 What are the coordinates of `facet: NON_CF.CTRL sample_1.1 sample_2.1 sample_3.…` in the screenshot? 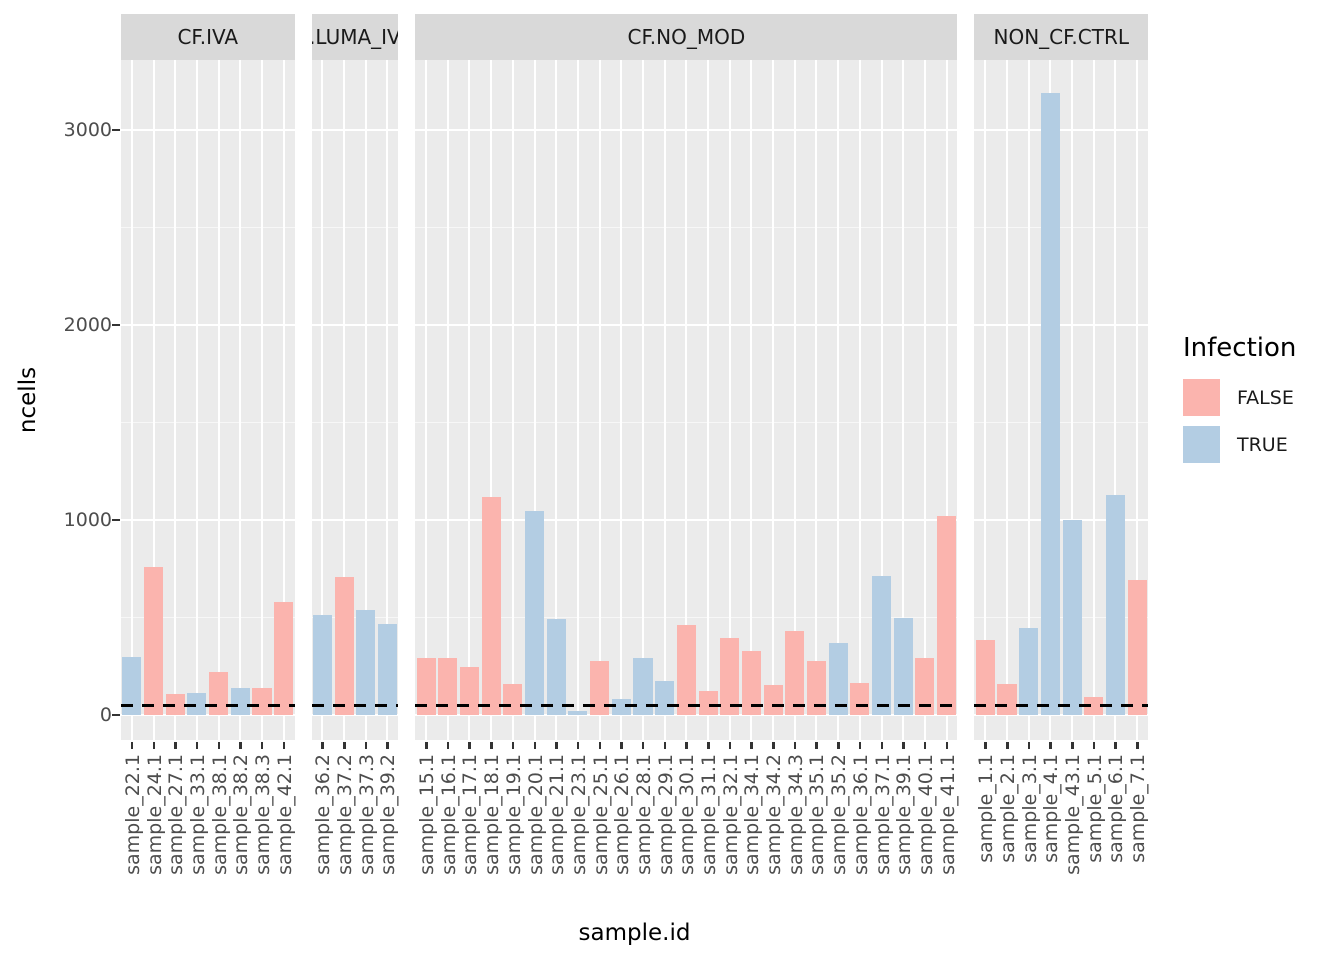 It's located at (1062, 470).